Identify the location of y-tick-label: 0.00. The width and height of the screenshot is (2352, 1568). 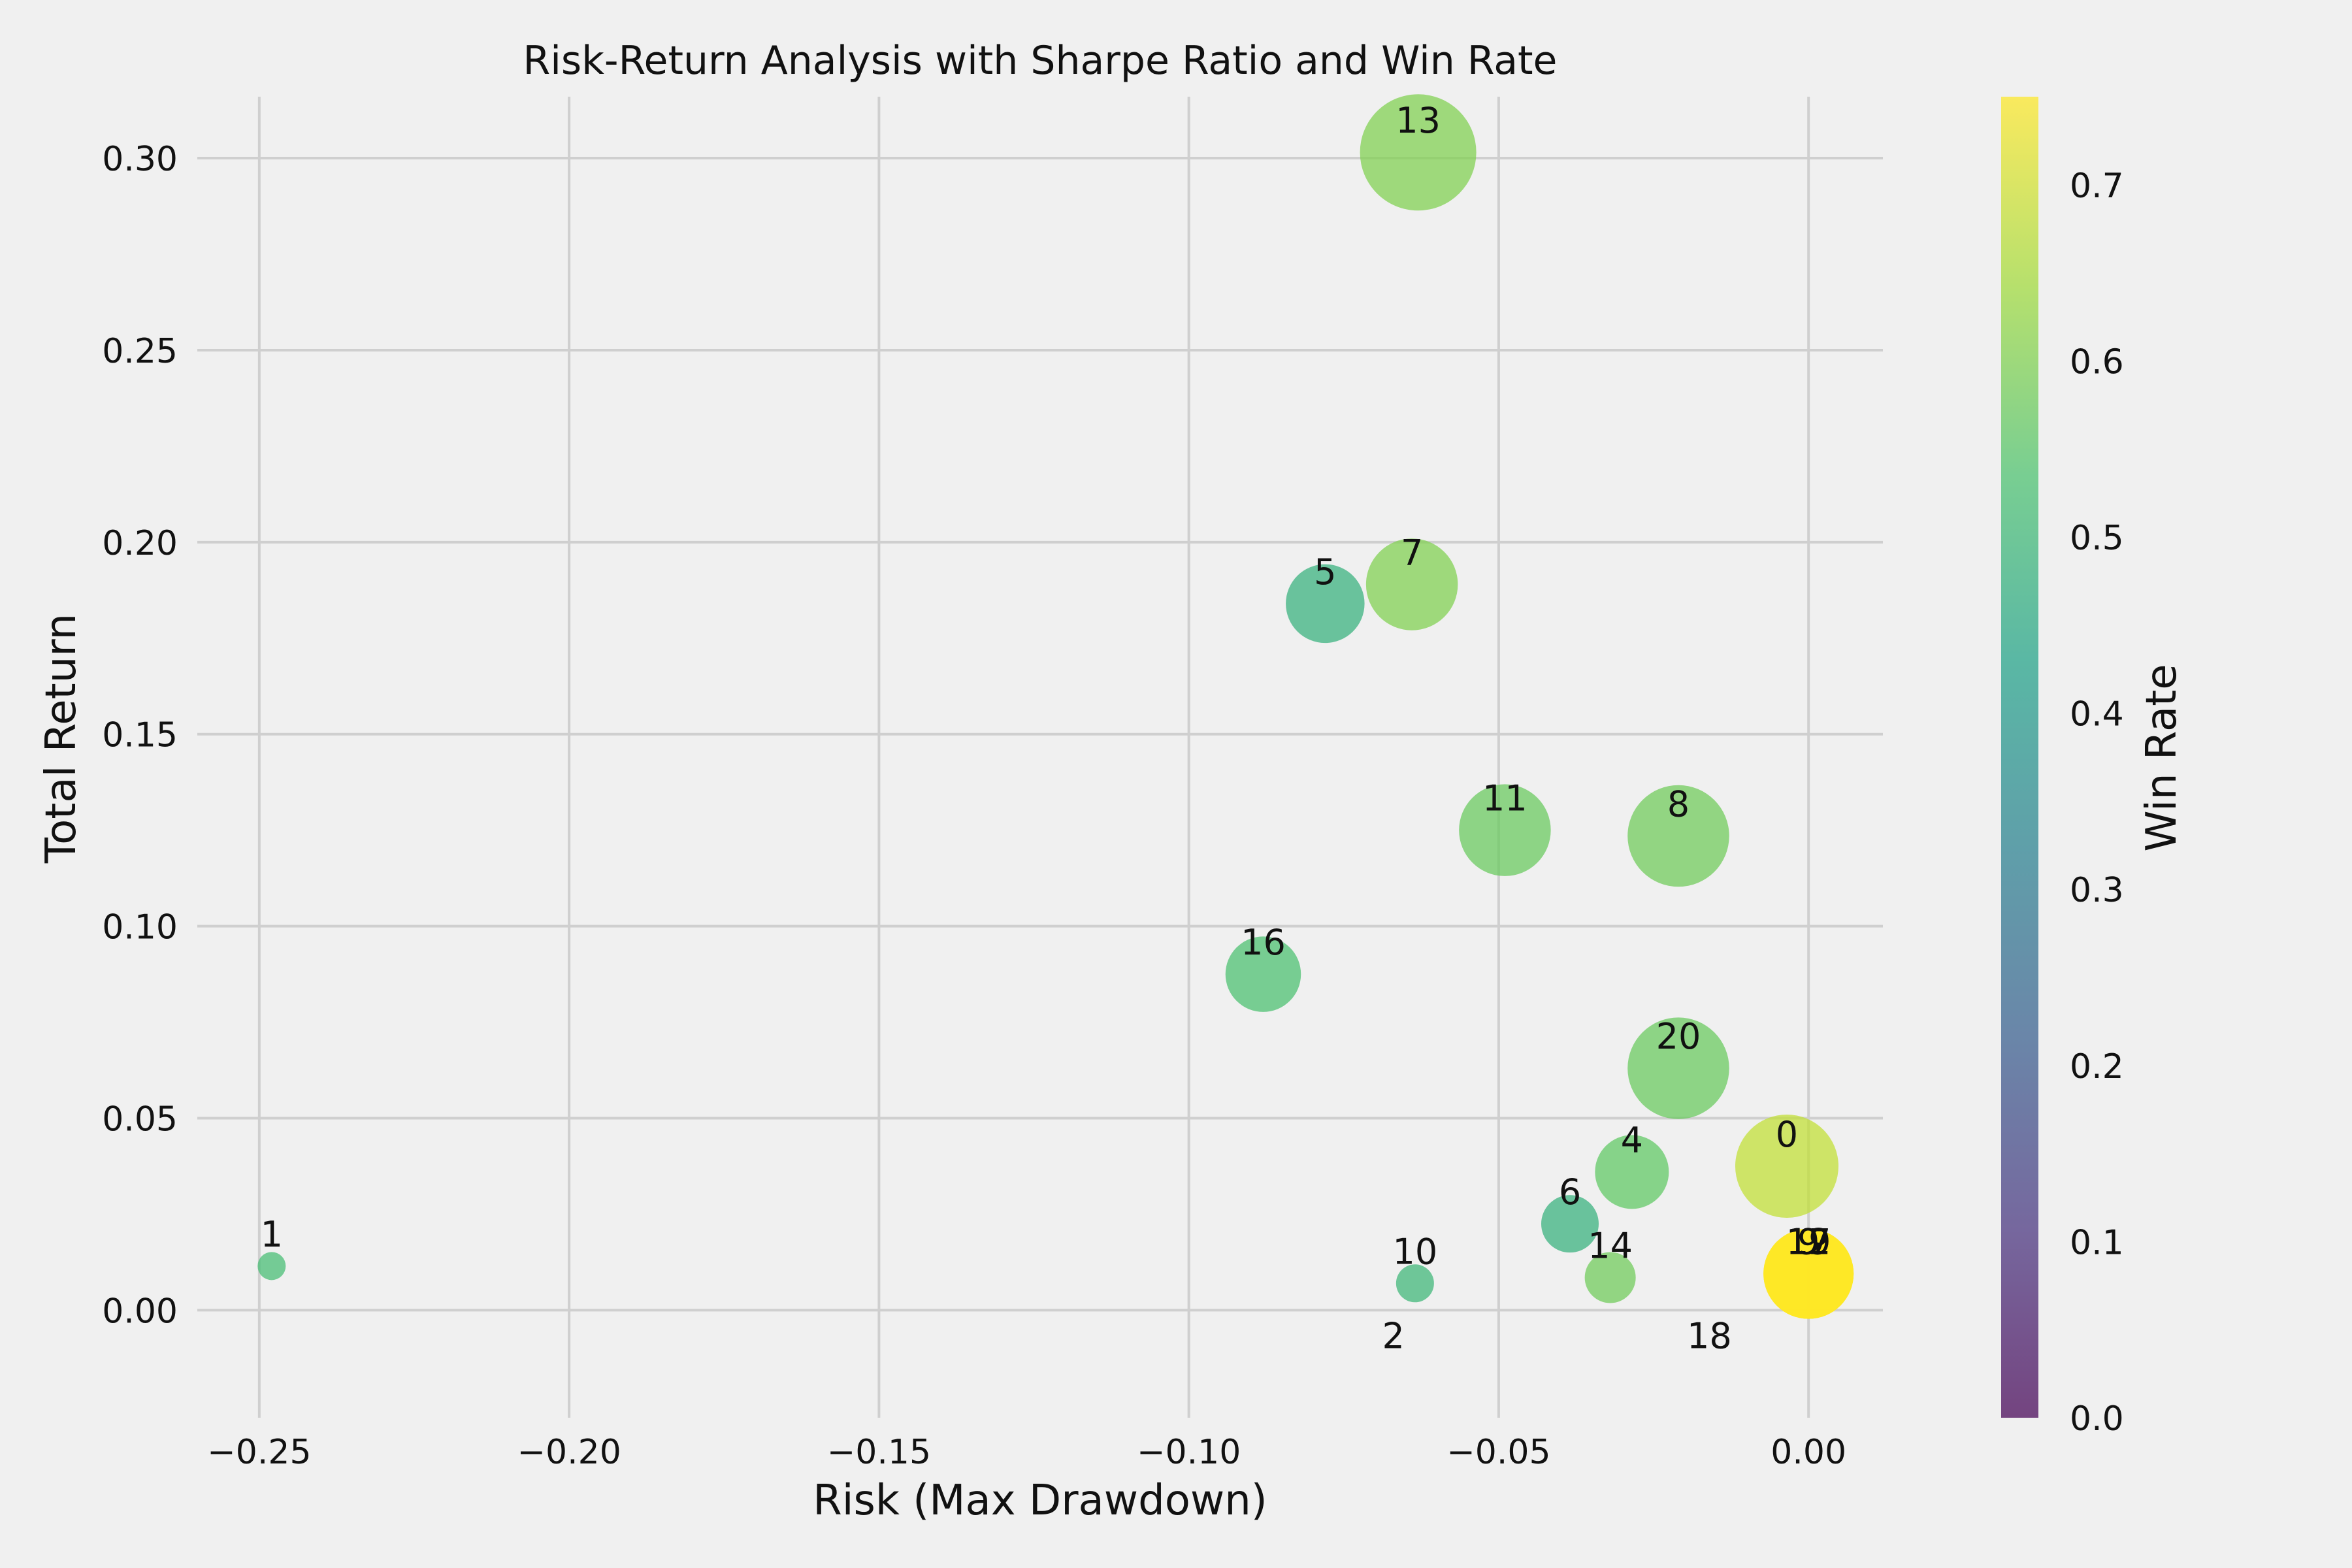
(140, 1311).